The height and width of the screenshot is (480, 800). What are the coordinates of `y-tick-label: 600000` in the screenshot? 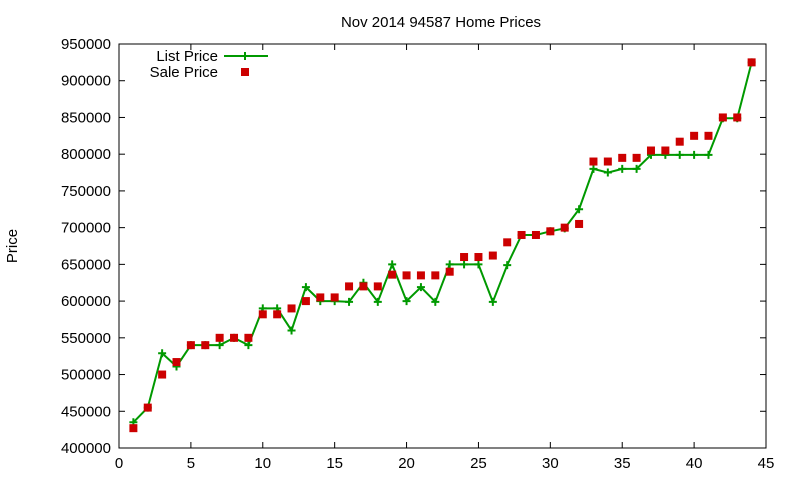 It's located at (86, 301).